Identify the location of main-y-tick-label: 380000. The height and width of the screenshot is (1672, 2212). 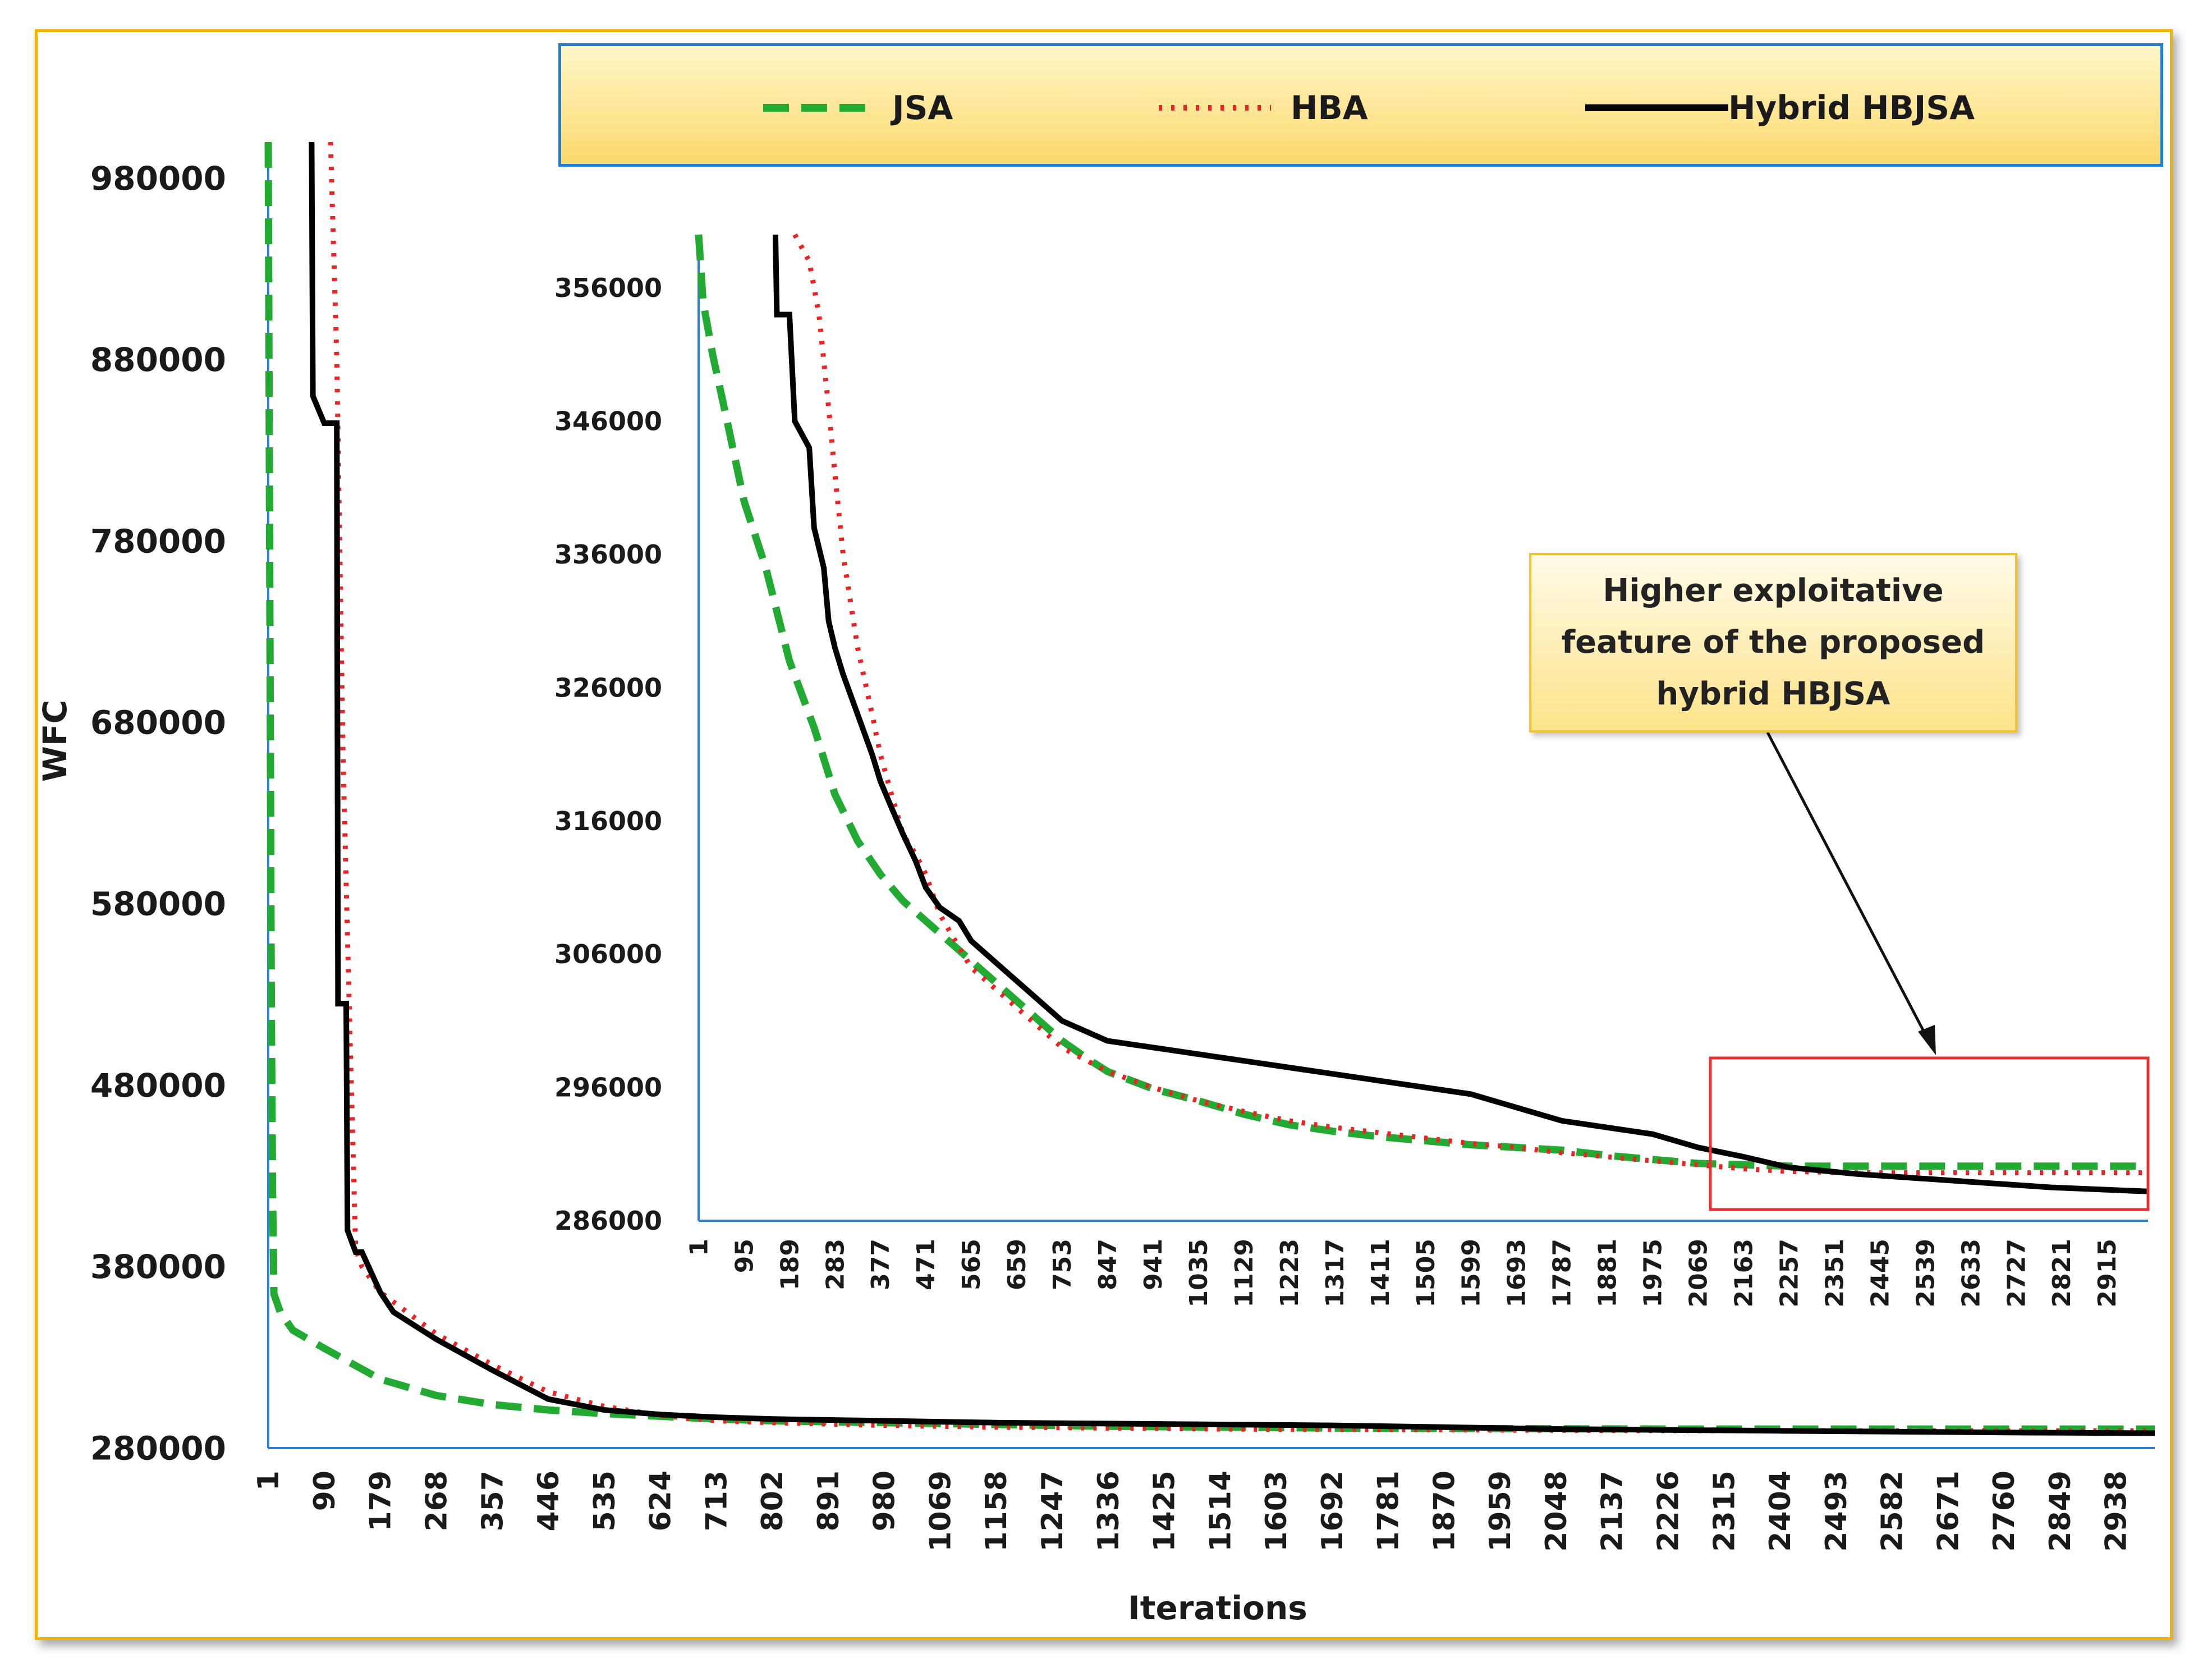
(158, 1267).